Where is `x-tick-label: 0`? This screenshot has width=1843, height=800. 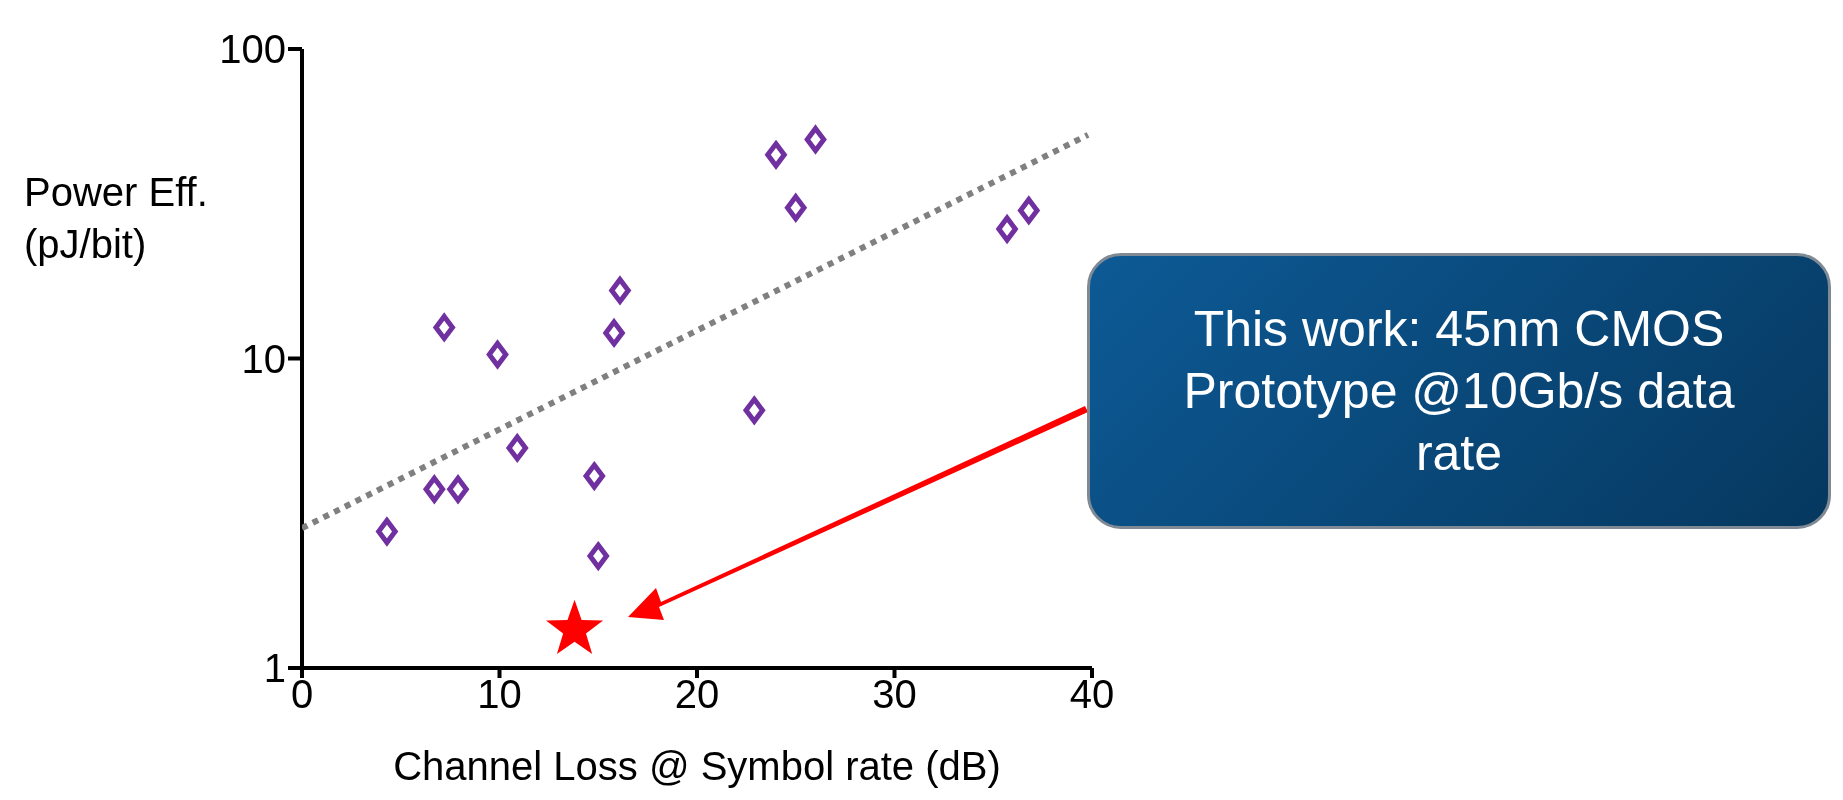 x-tick-label: 0 is located at coordinates (302, 694).